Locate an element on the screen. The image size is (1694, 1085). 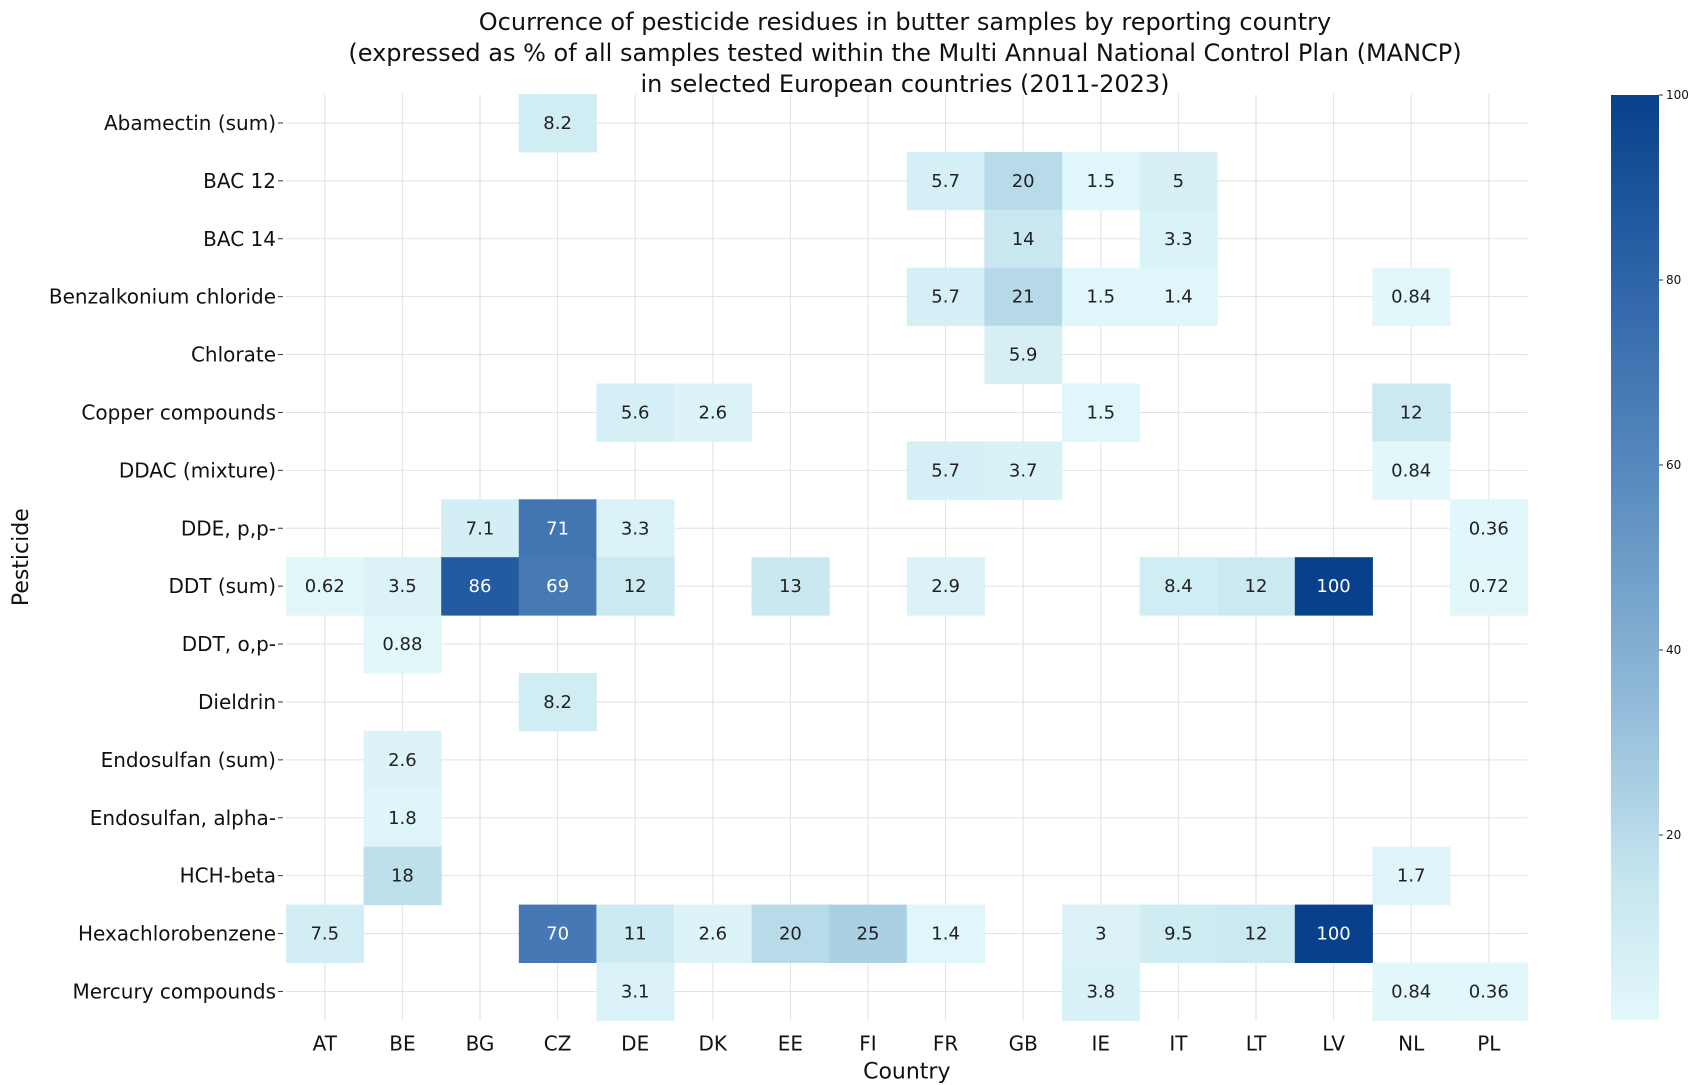
y-tick-label: BAC 14 is located at coordinates (239, 239).